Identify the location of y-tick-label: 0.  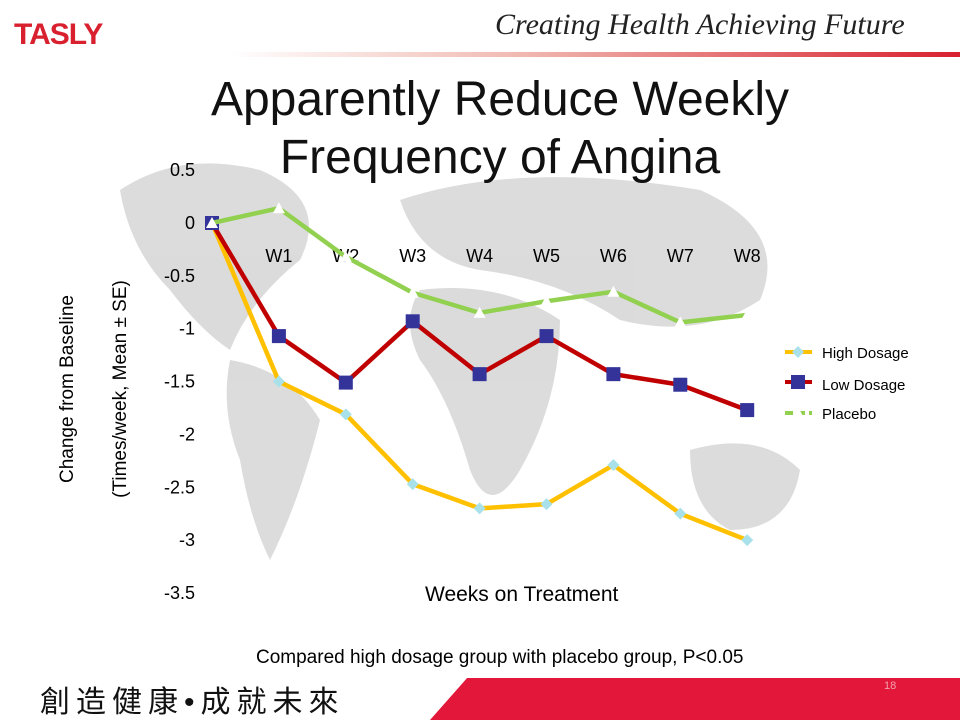
(190, 223).